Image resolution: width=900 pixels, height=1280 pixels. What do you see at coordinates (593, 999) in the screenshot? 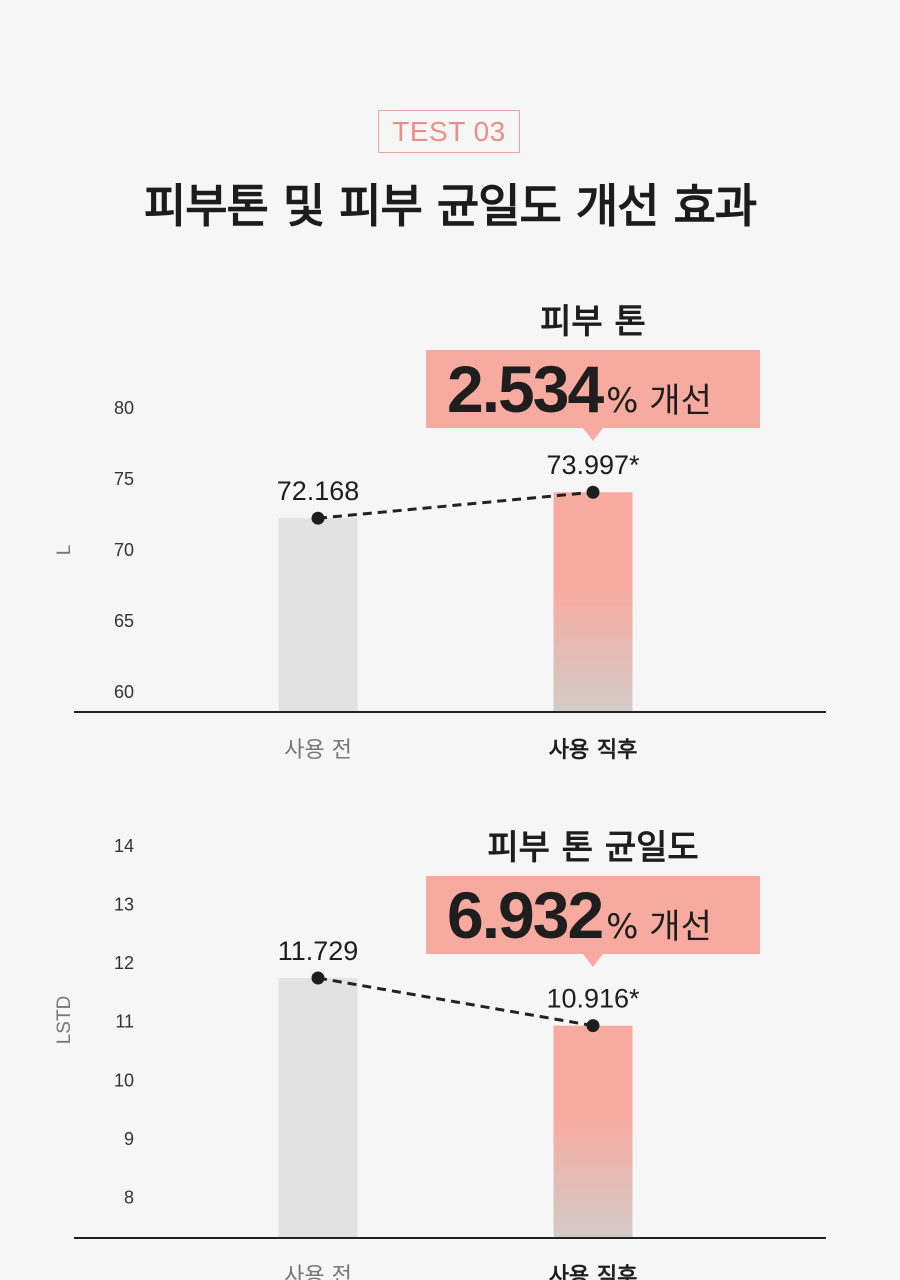
I see `value-label: 10.916*` at bounding box center [593, 999].